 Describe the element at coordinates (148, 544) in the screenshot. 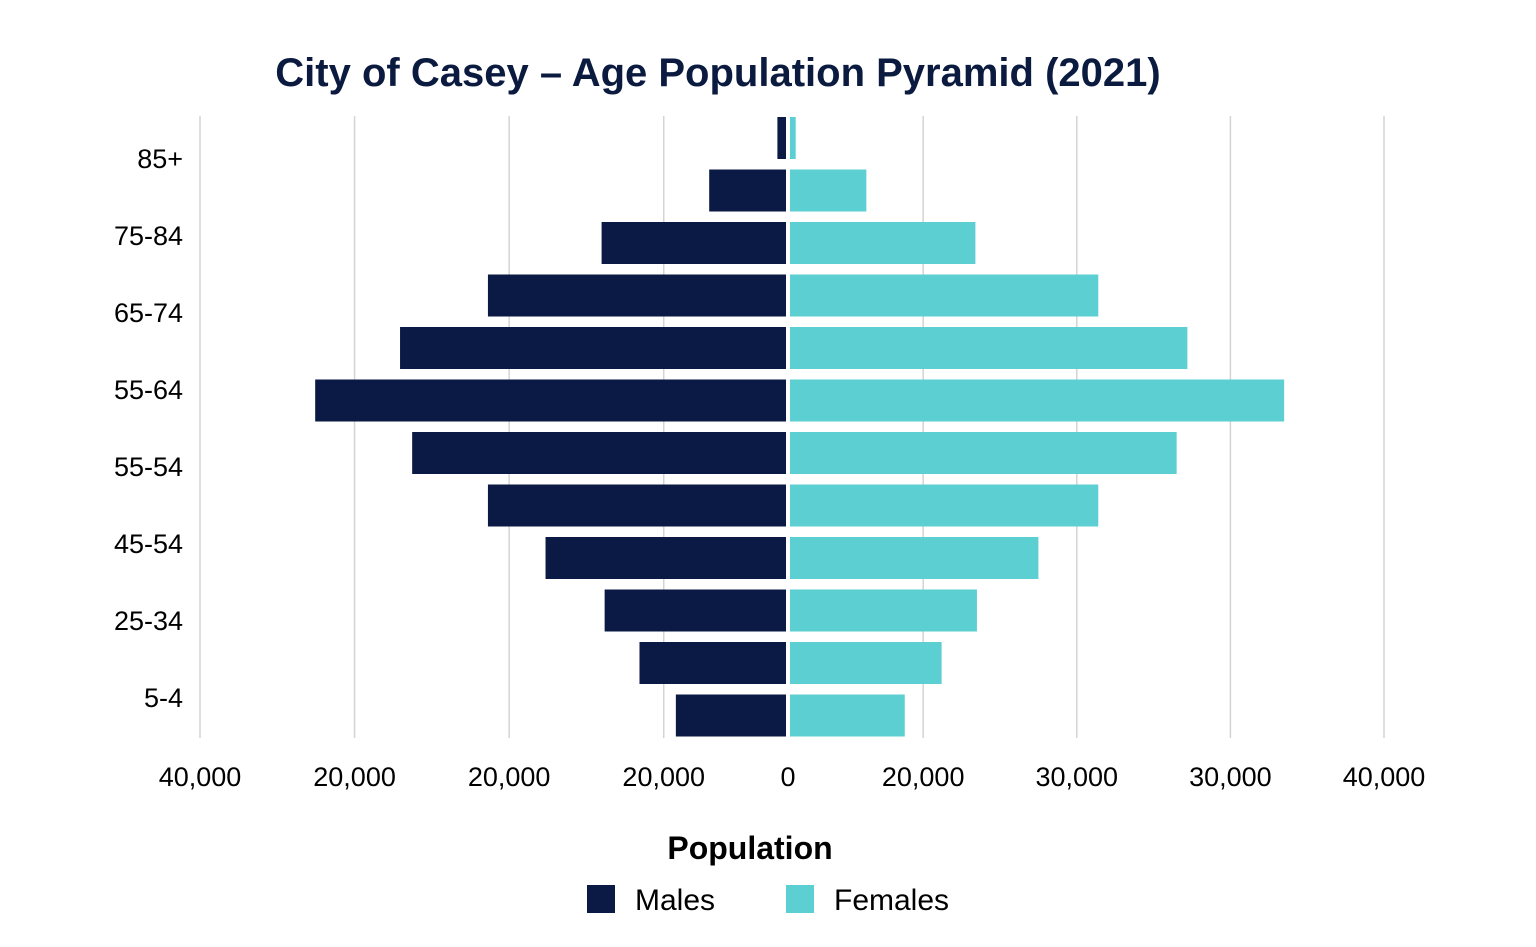

I see `y-tick-label-10: 45-54` at that location.